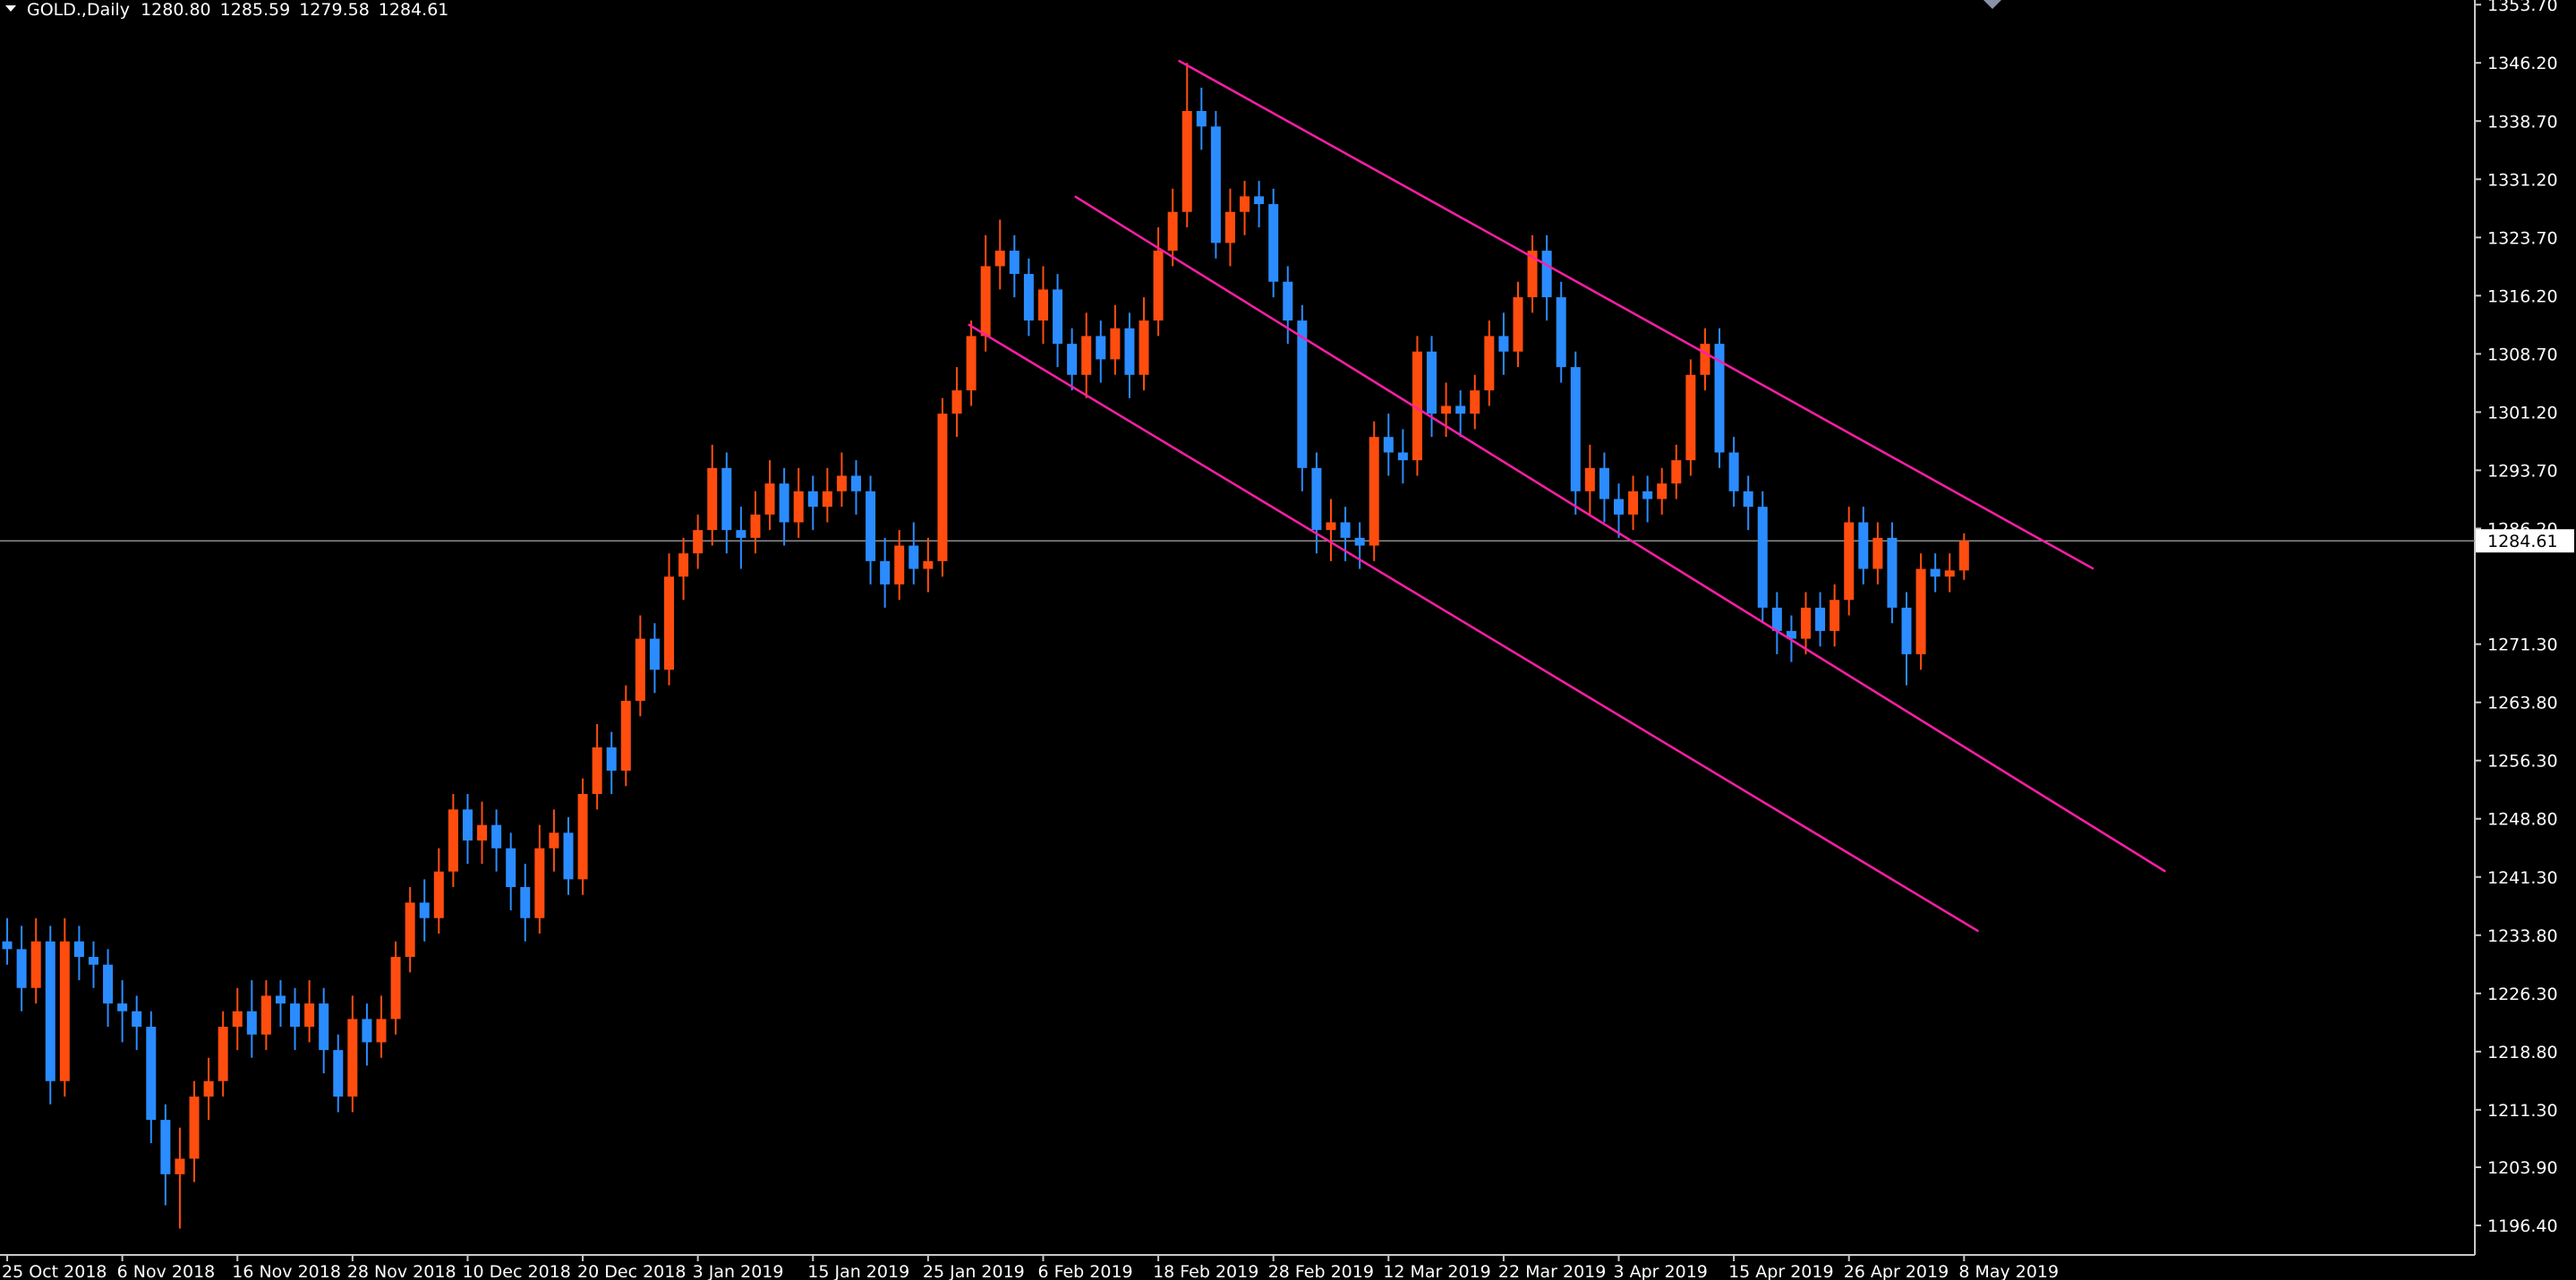 The height and width of the screenshot is (1280, 2576). Describe the element at coordinates (2522, 936) in the screenshot. I see `y-tick-label: 1233.80` at that location.